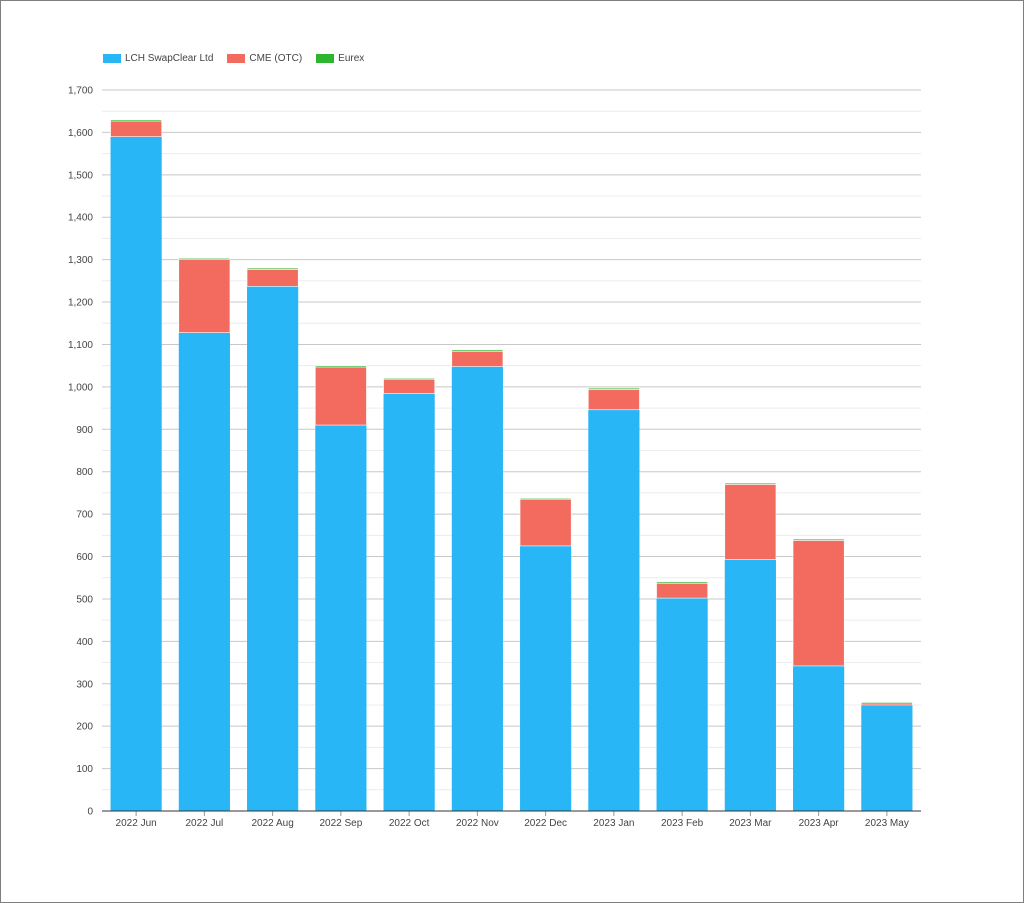  I want to click on y-tick-label: 100, so click(84, 769).